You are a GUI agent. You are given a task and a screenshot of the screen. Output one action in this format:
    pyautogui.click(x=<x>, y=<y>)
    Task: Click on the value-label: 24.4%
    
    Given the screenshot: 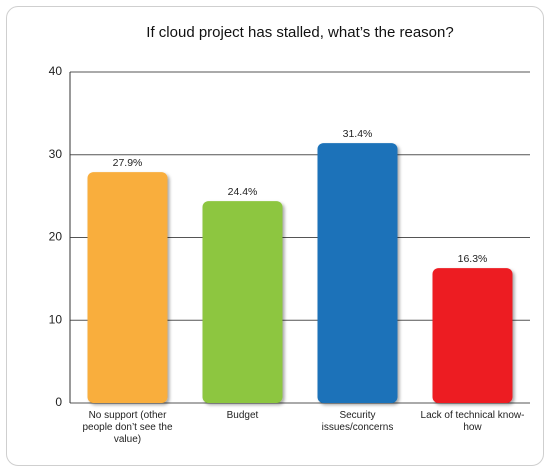 What is the action you would take?
    pyautogui.click(x=243, y=192)
    